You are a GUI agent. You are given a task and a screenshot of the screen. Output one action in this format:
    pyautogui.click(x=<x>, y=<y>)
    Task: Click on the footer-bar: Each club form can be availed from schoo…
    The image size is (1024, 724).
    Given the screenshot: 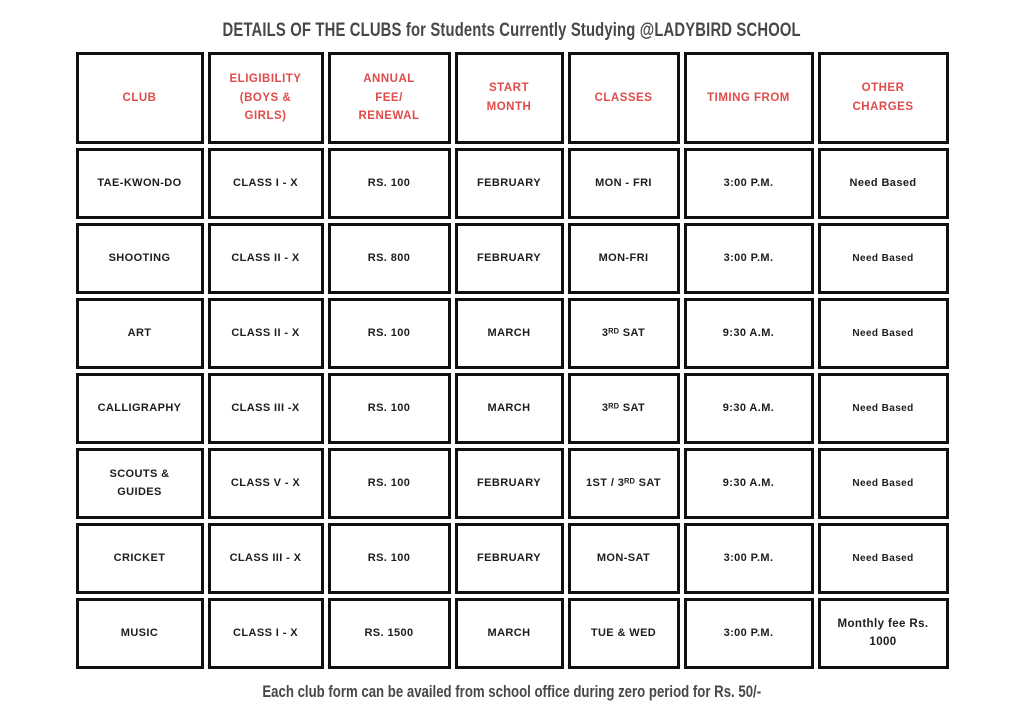 What is the action you would take?
    pyautogui.click(x=512, y=692)
    